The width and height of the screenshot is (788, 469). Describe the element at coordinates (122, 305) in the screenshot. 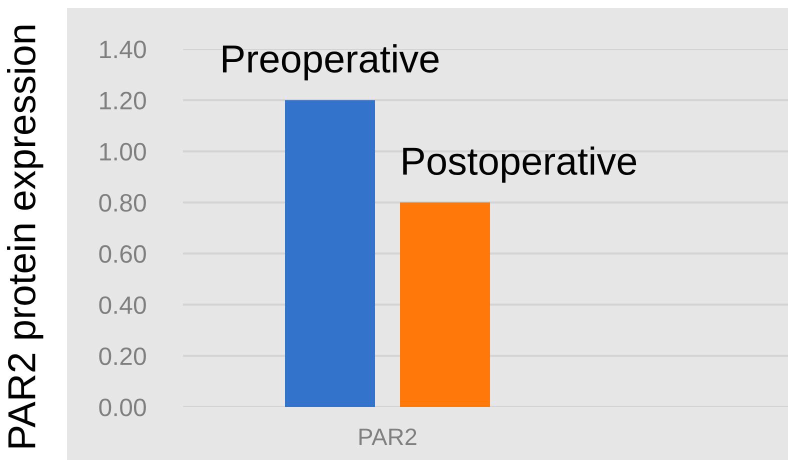

I see `y-tick-label: 0.40` at that location.